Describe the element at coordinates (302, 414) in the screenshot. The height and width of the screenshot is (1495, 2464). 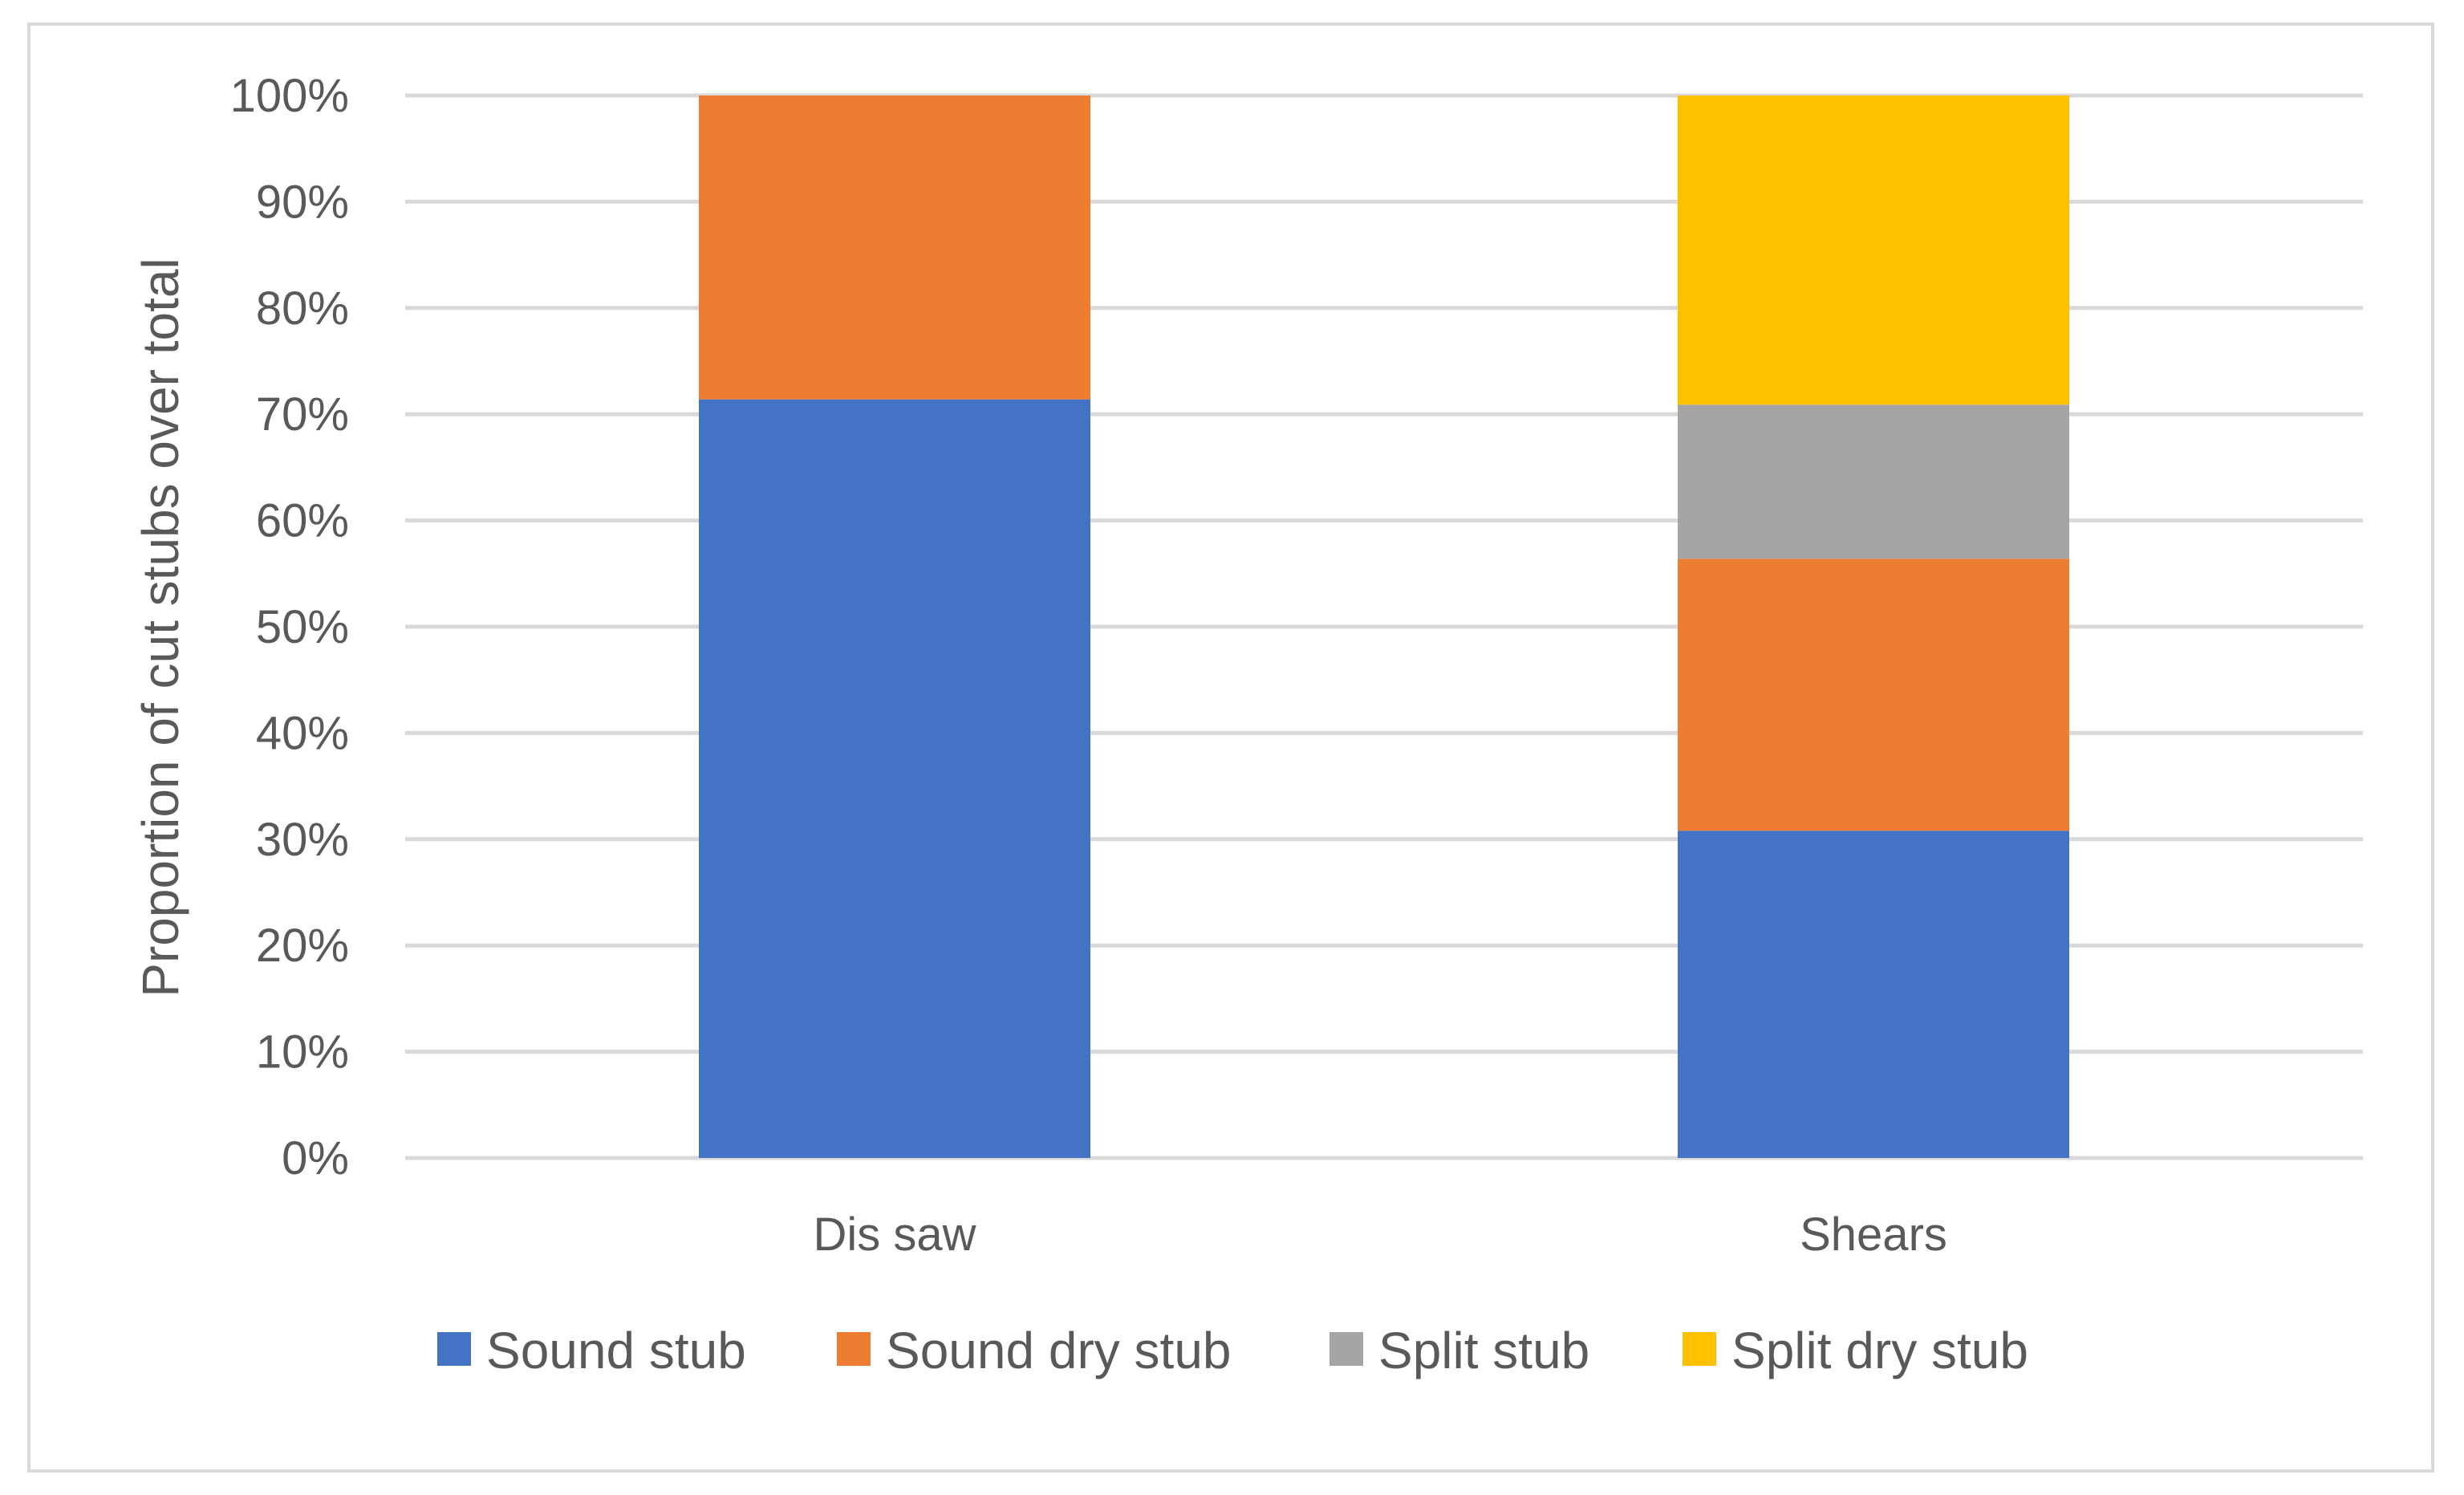
I see `y-tick-label: 70%` at that location.